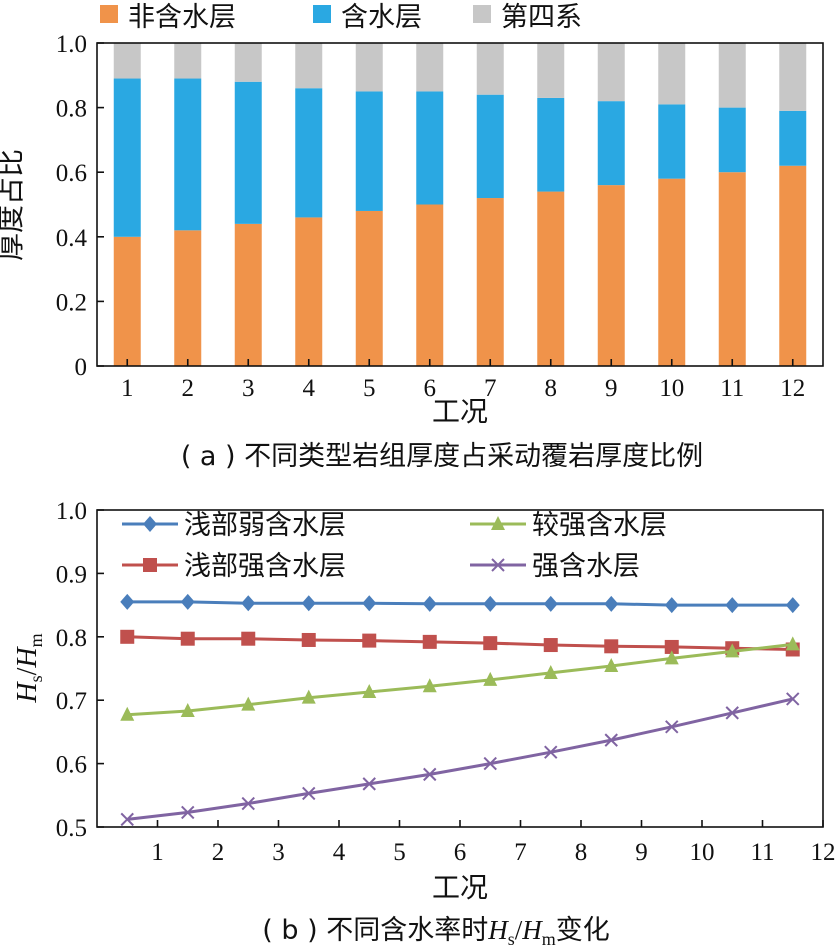 The width and height of the screenshot is (835, 949). Describe the element at coordinates (13, 205) in the screenshot. I see `chart-a-y-label: 厚度占比` at that location.